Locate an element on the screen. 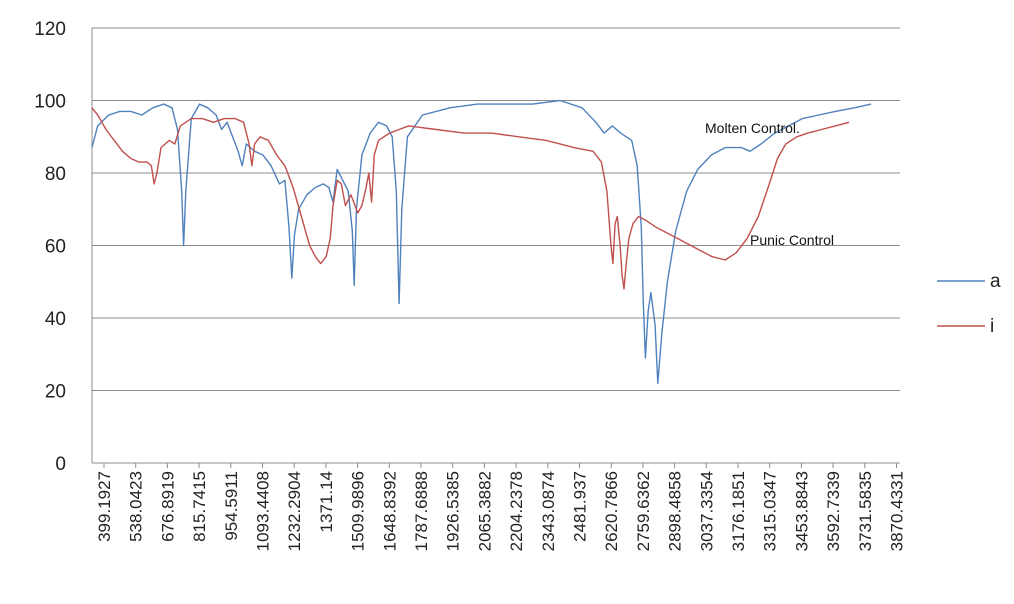  y-tick-label: 20 is located at coordinates (55, 392).